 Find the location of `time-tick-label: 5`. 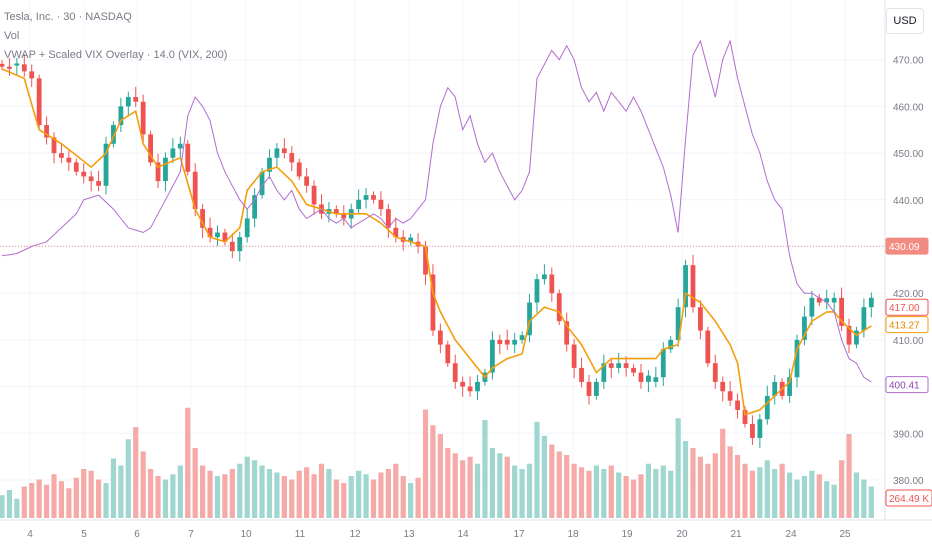

time-tick-label: 5 is located at coordinates (84, 534).